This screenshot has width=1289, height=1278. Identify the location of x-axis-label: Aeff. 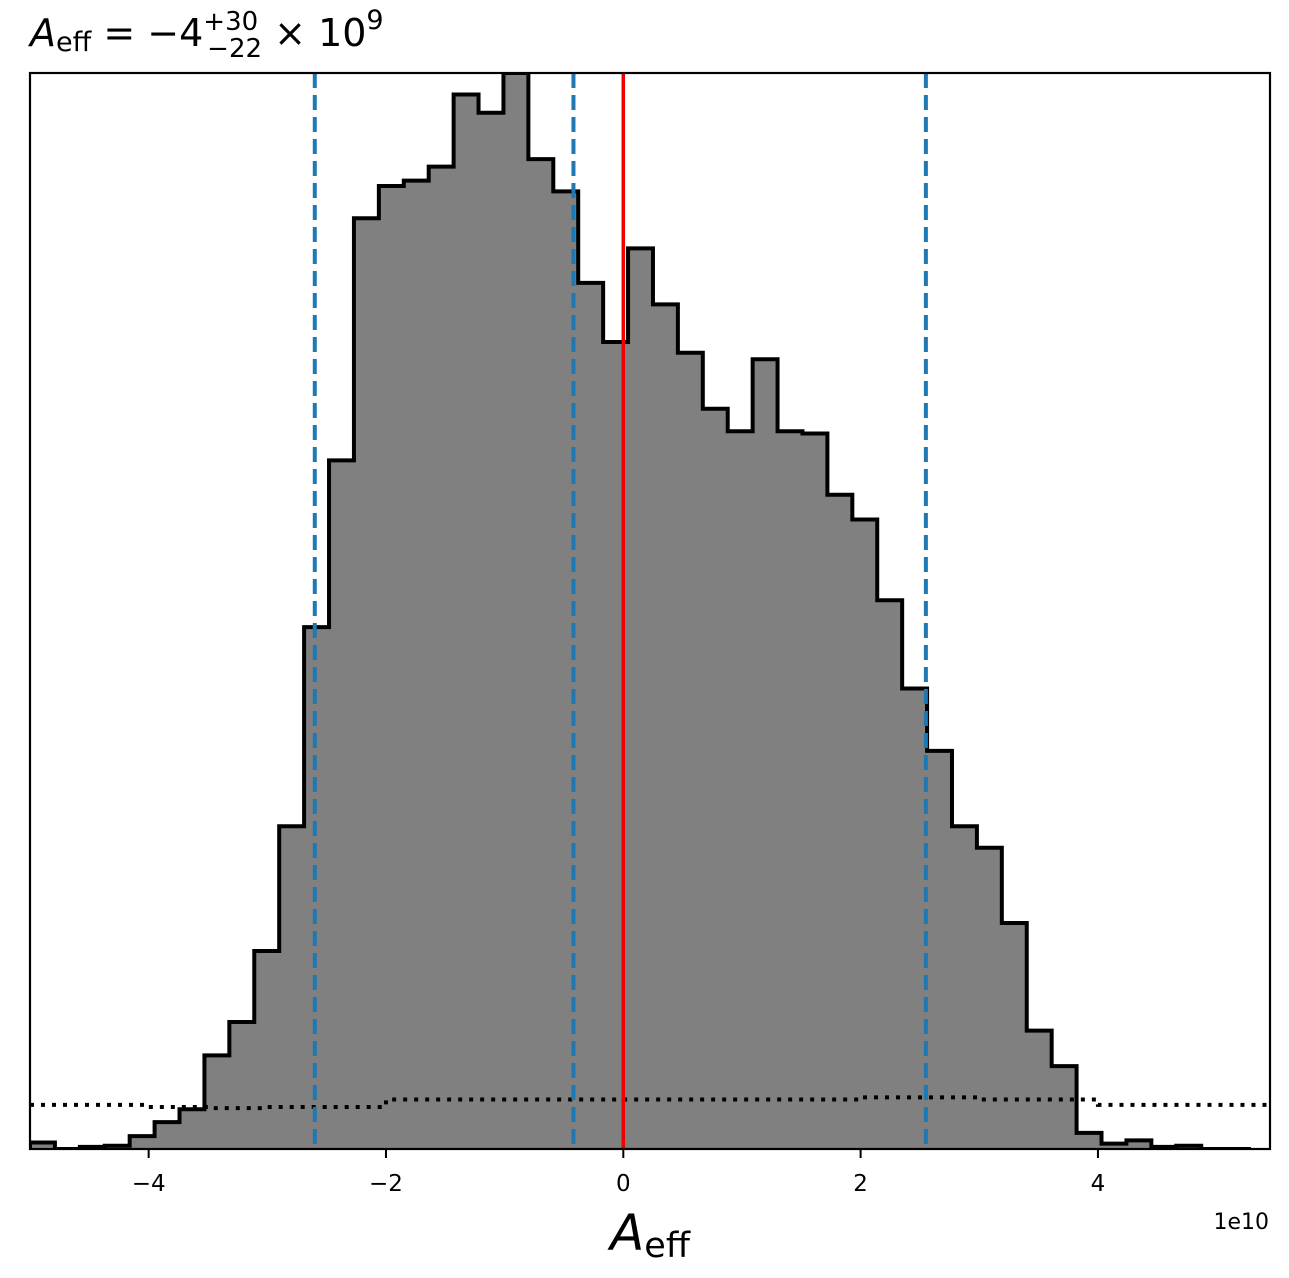
(649, 1235).